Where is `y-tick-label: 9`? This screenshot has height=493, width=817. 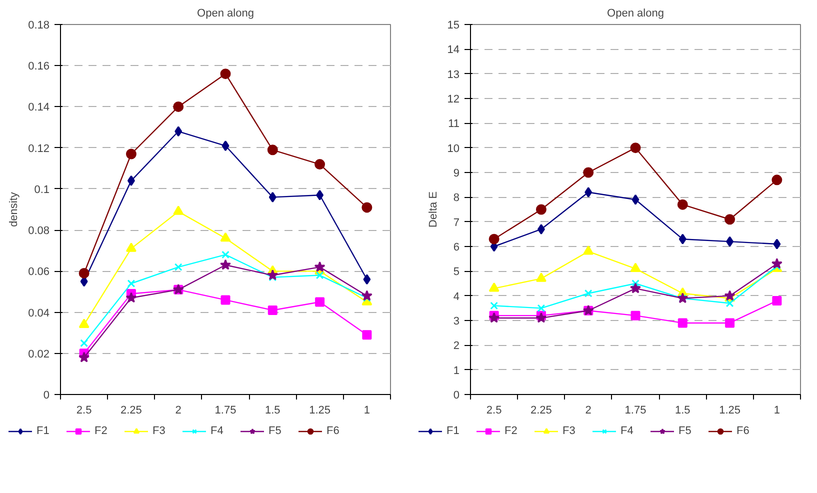
y-tick-label: 9 is located at coordinates (456, 174).